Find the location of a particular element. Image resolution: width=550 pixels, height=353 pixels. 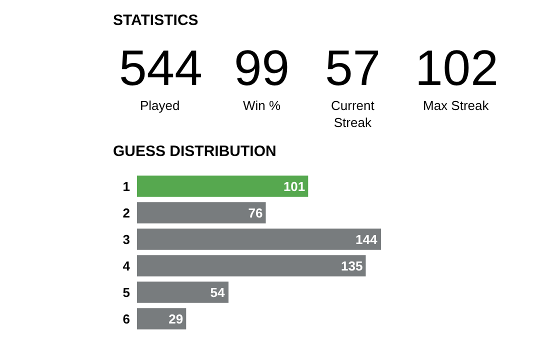

data-label: 99 is located at coordinates (262, 68).